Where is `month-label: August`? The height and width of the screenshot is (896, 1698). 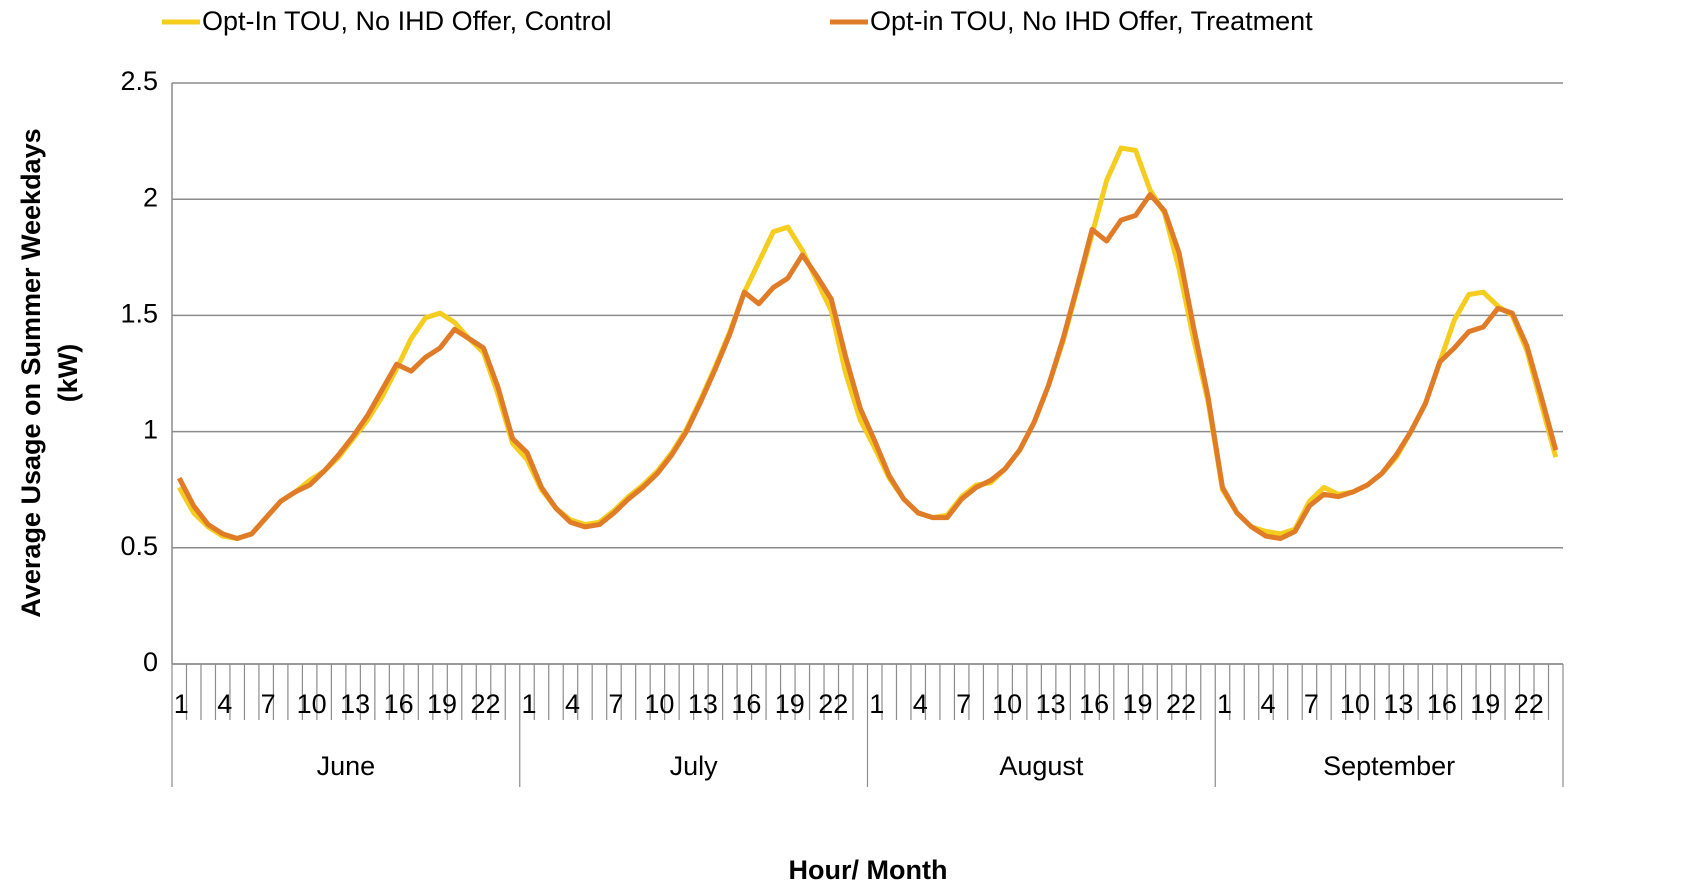 month-label: August is located at coordinates (1041, 766).